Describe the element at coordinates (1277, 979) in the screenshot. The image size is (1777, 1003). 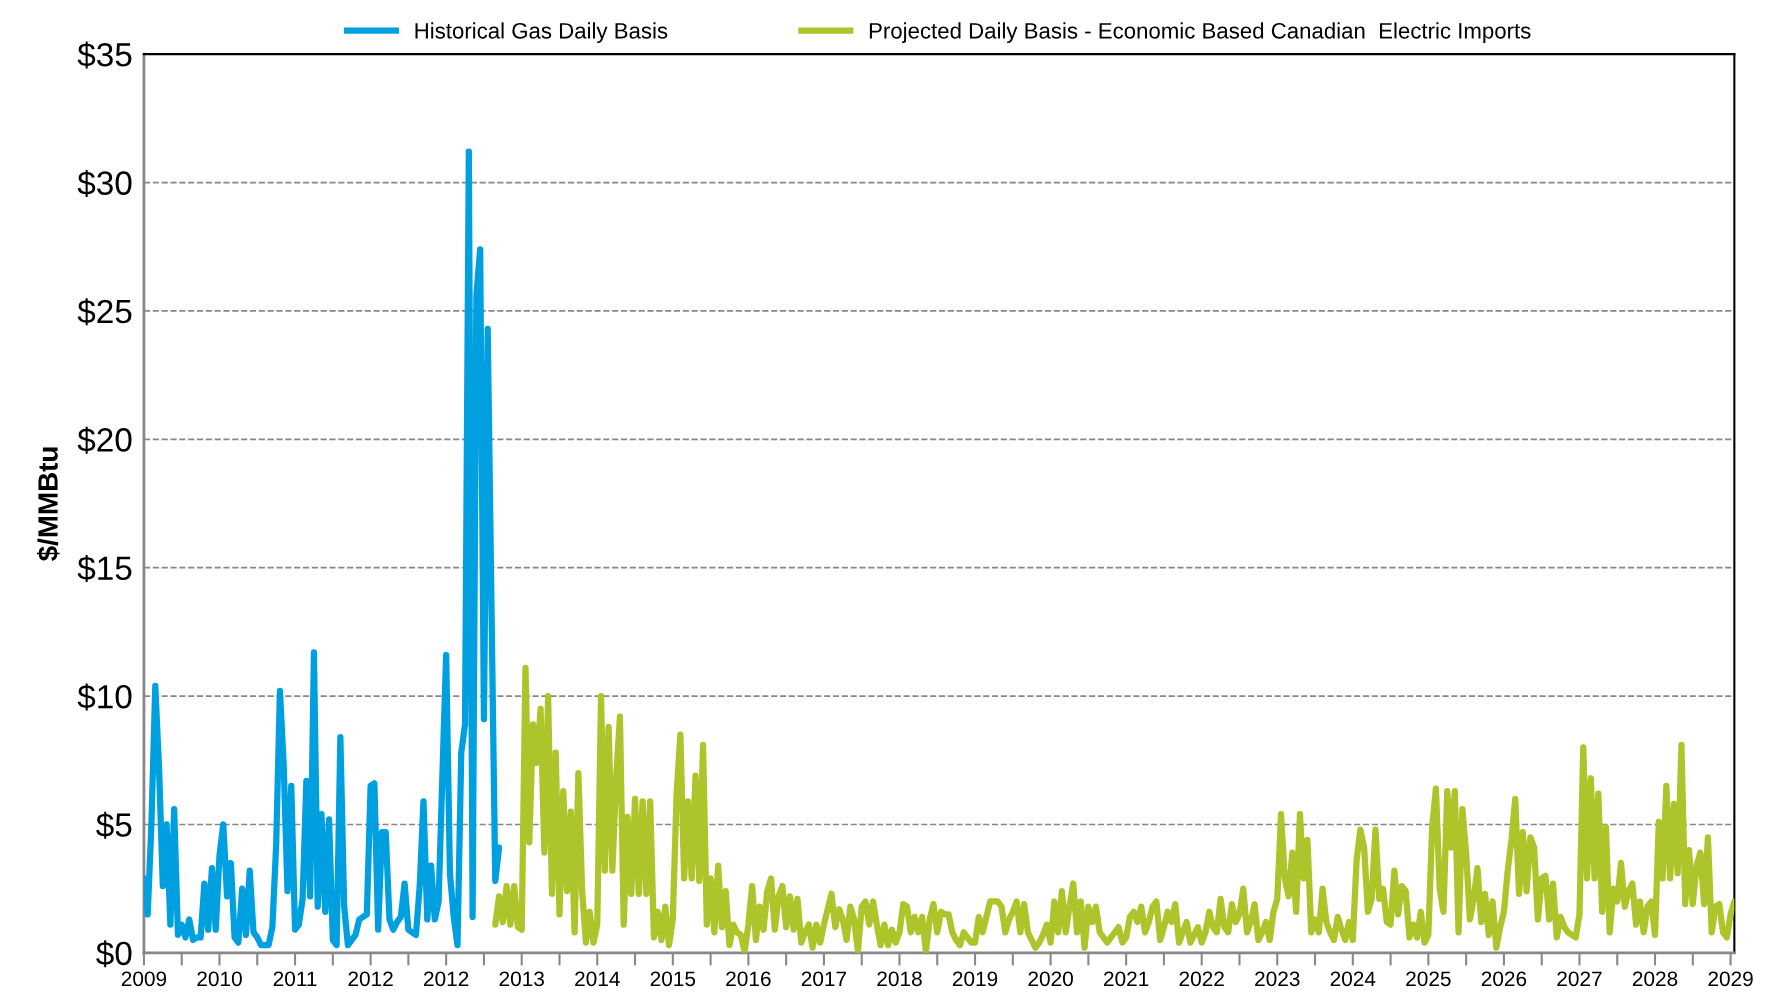
I see `x-tick-label: 2023` at that location.